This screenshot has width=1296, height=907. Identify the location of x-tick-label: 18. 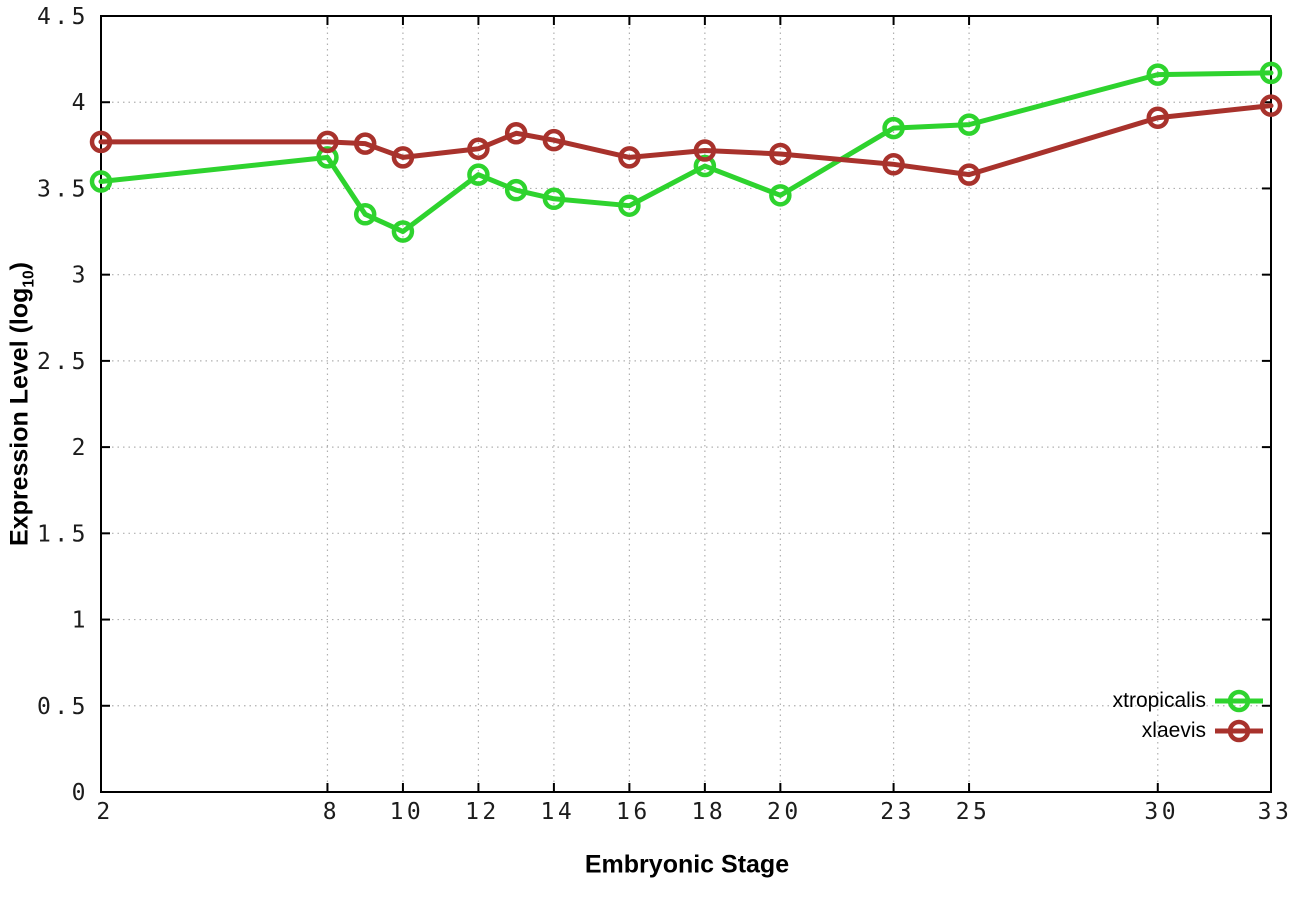
(709, 812).